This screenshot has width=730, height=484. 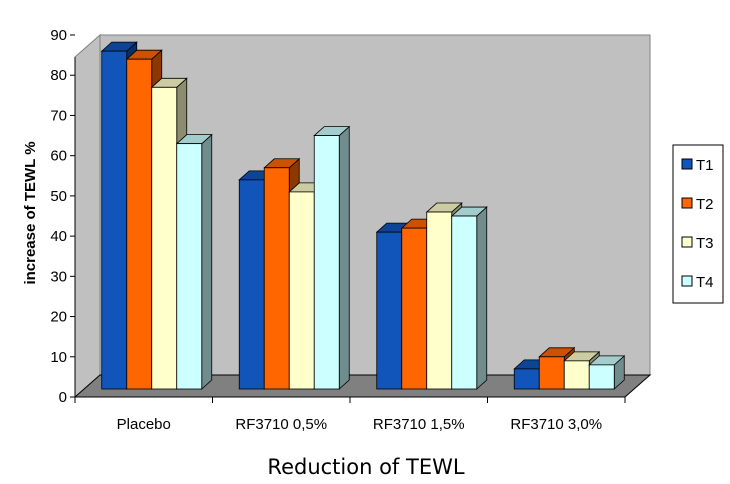 What do you see at coordinates (350, 414) in the screenshot?
I see `x-axis: Placebo RF3710 0,5% RF3710 1,5% RF3710 3,0%` at bounding box center [350, 414].